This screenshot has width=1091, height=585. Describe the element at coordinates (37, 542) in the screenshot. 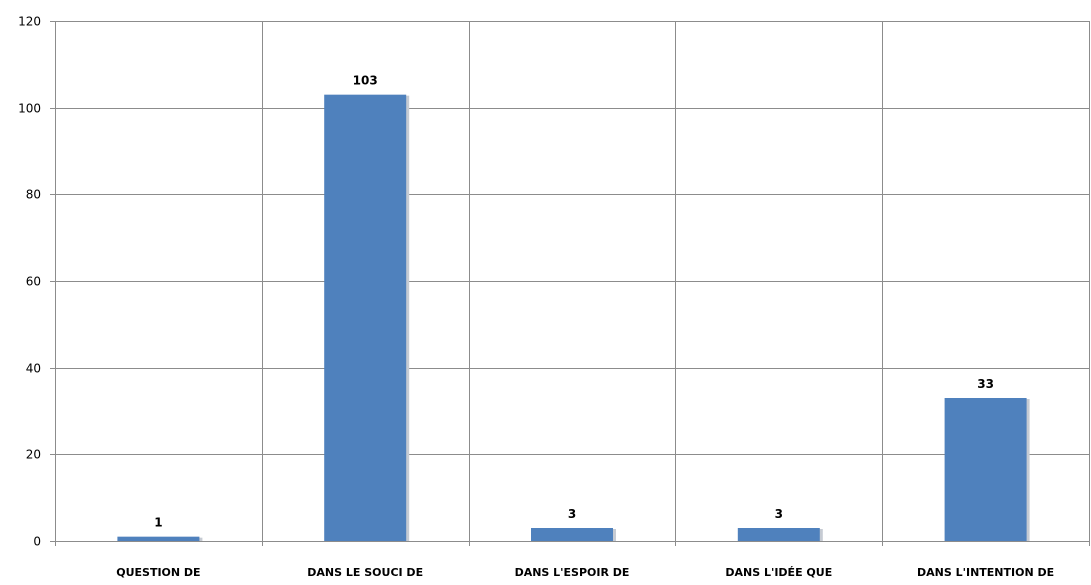

I see `y-tick-label: 0` at that location.